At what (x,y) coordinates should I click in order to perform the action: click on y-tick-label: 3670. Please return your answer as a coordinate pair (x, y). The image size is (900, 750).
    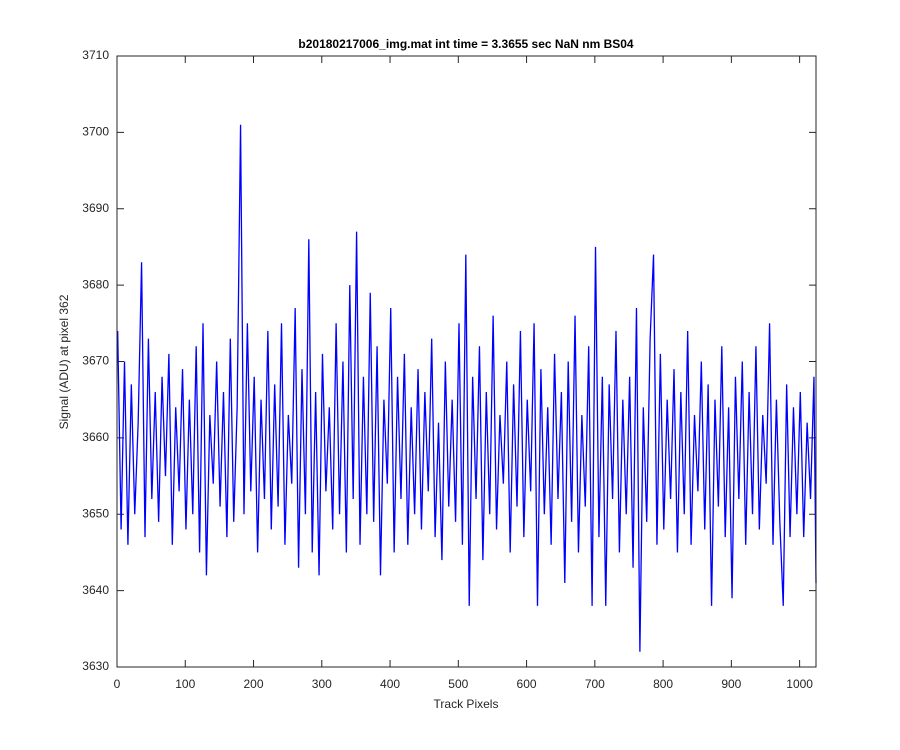
    Looking at the image, I should click on (95, 361).